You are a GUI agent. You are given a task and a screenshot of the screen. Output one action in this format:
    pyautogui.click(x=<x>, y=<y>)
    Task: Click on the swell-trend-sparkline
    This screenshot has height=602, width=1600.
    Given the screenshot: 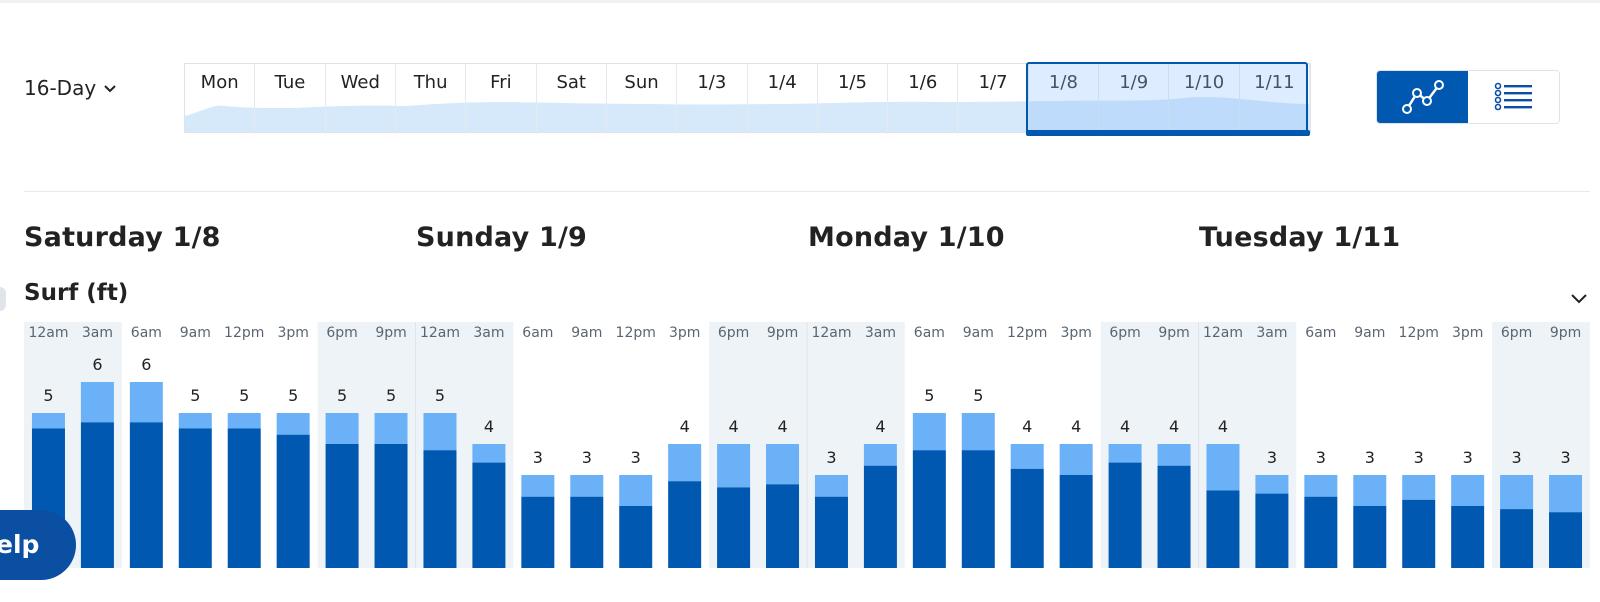 What is the action you would take?
    pyautogui.click(x=747, y=114)
    